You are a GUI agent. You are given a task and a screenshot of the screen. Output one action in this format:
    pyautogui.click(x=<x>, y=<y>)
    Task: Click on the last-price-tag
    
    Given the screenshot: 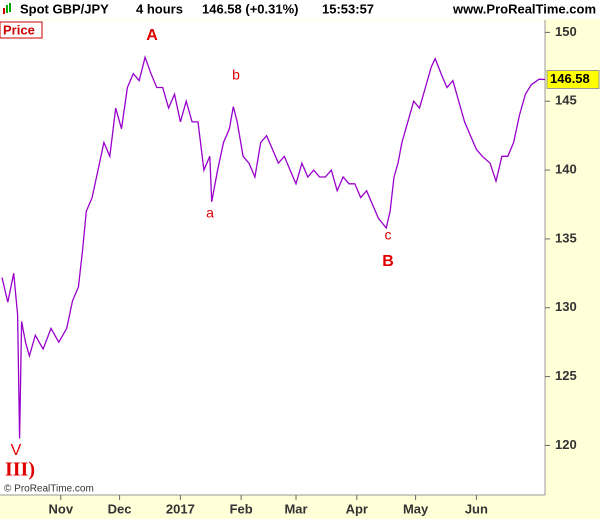 What is the action you would take?
    pyautogui.click(x=573, y=79)
    